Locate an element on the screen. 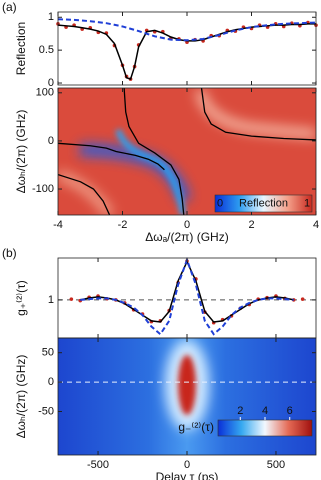 Image resolution: width=321 pixels, height=480 pixels. y-tick-label: 100 is located at coordinates (45, 93).